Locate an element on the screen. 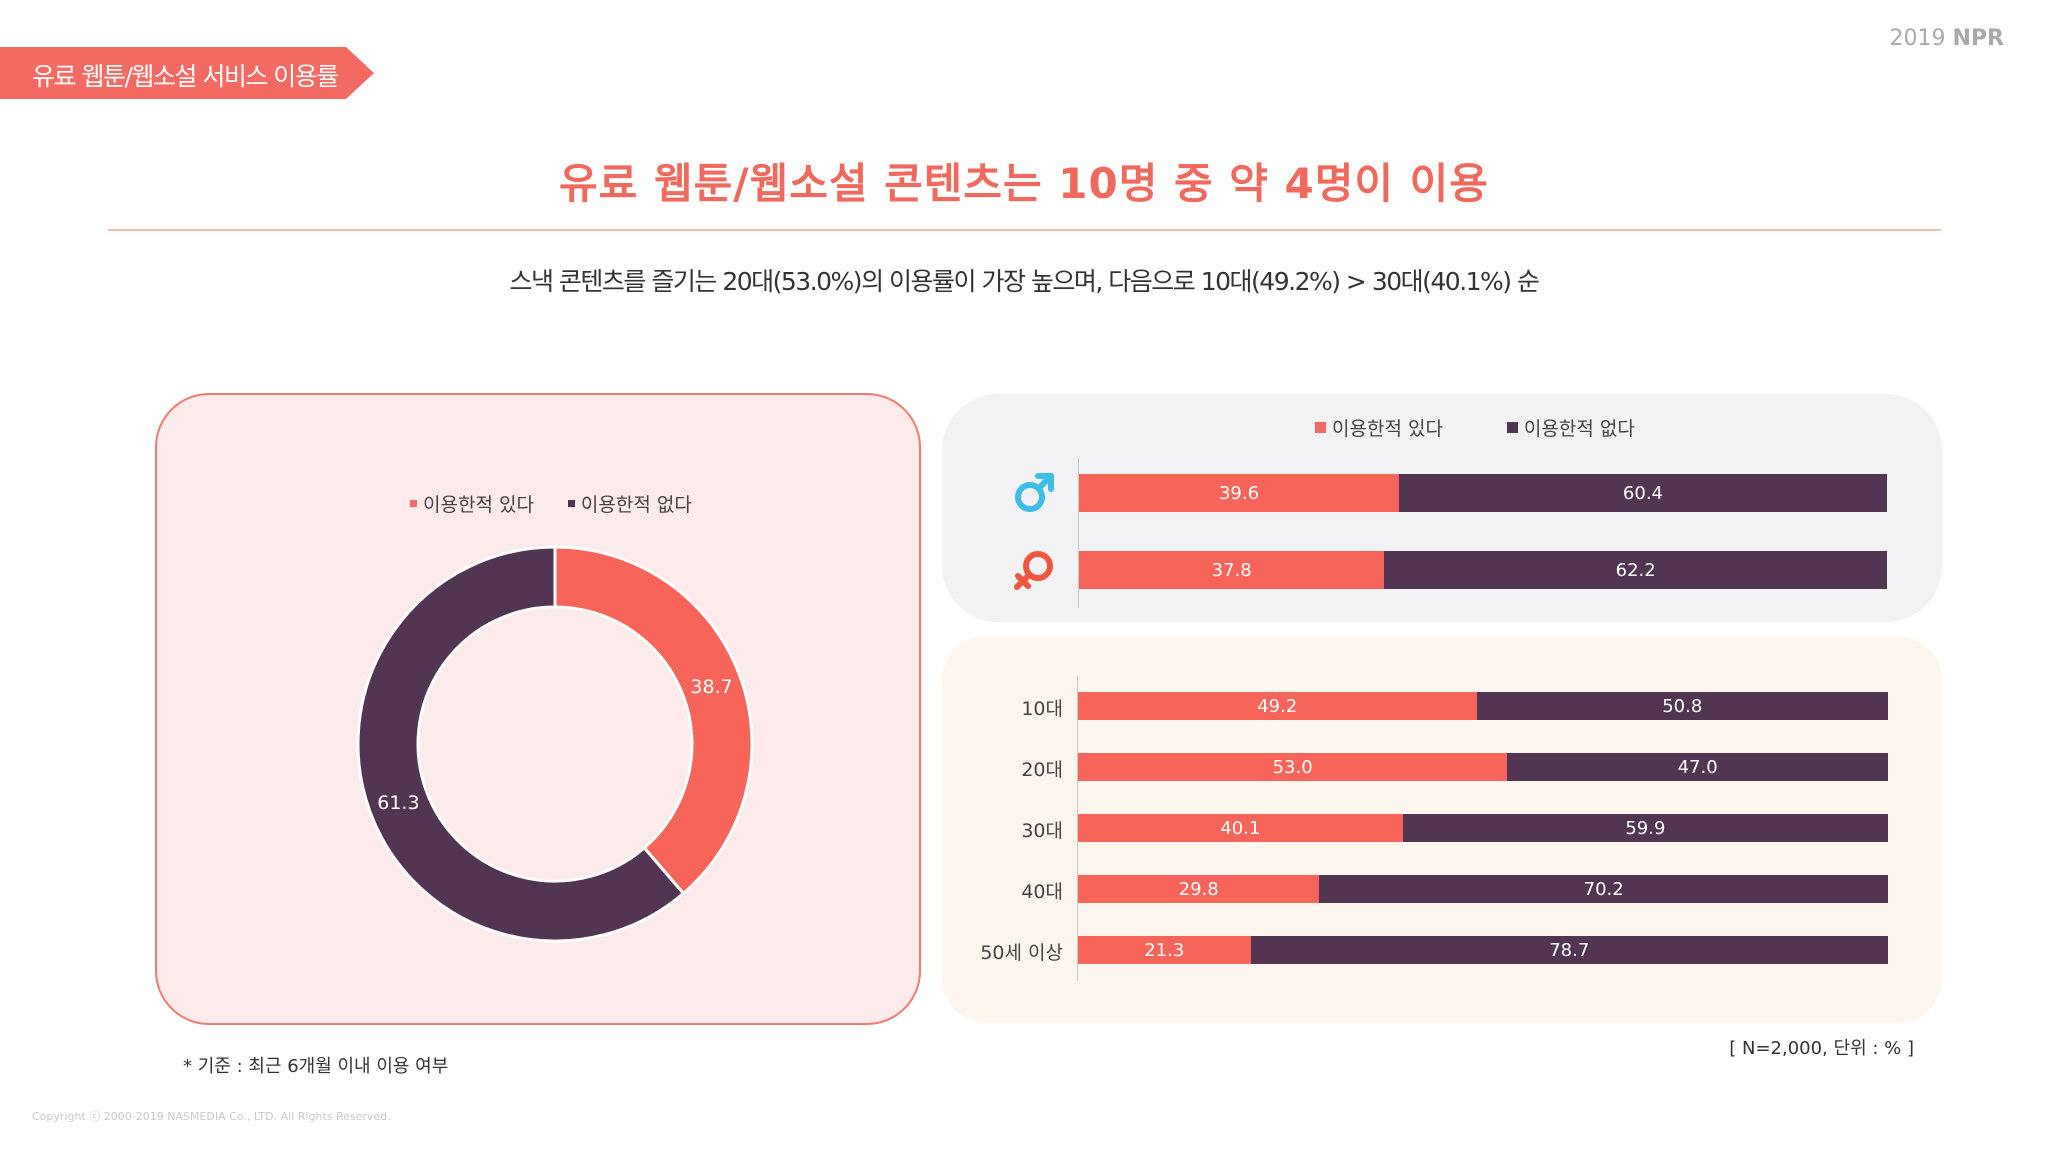 This screenshot has height=1152, width=2048. row-label: 10대 is located at coordinates (1042, 709).